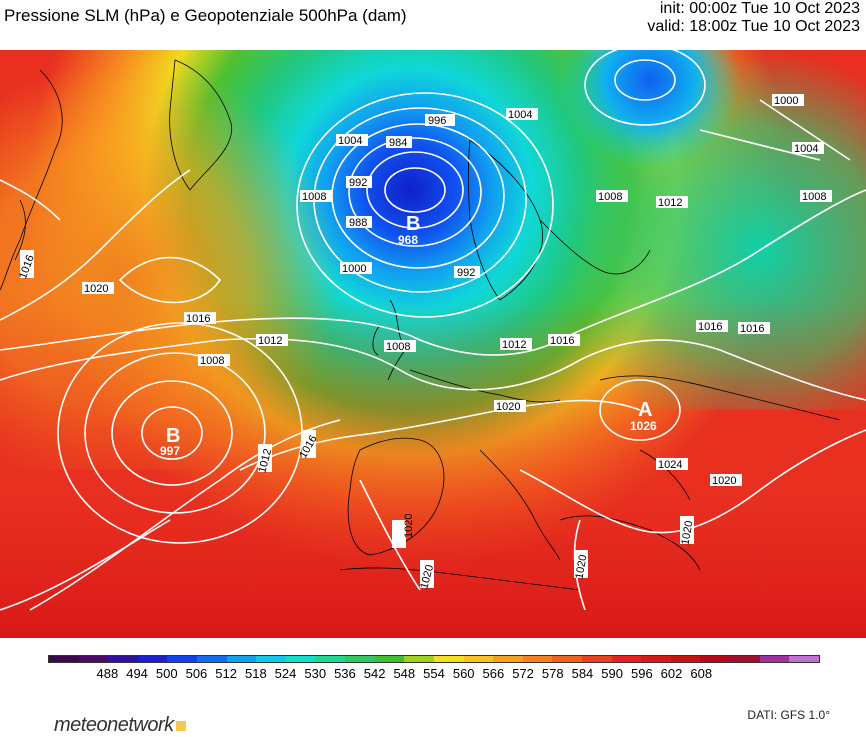  I want to click on svg-text: 988, so click(358, 223).